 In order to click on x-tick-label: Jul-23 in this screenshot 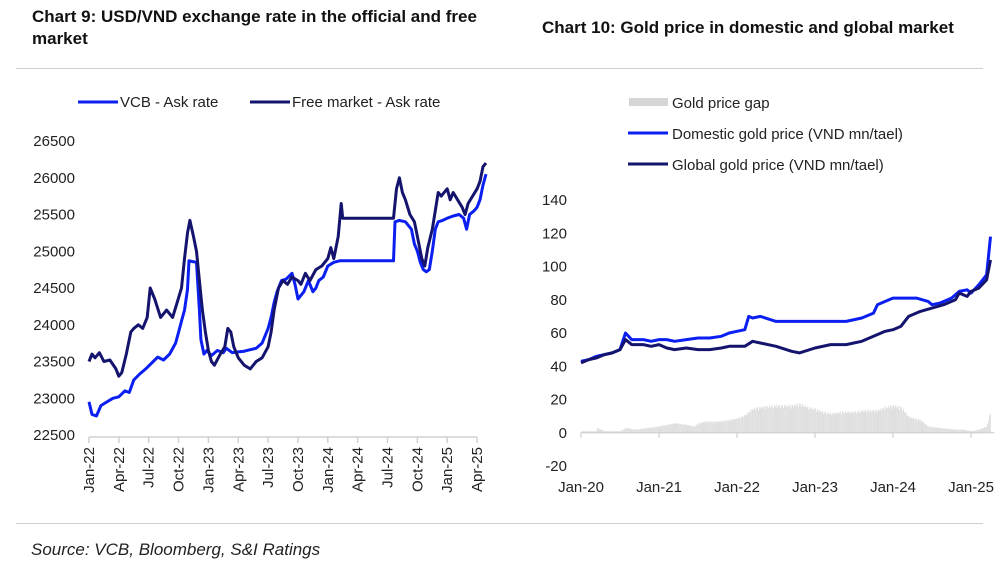, I will do `click(268, 467)`.